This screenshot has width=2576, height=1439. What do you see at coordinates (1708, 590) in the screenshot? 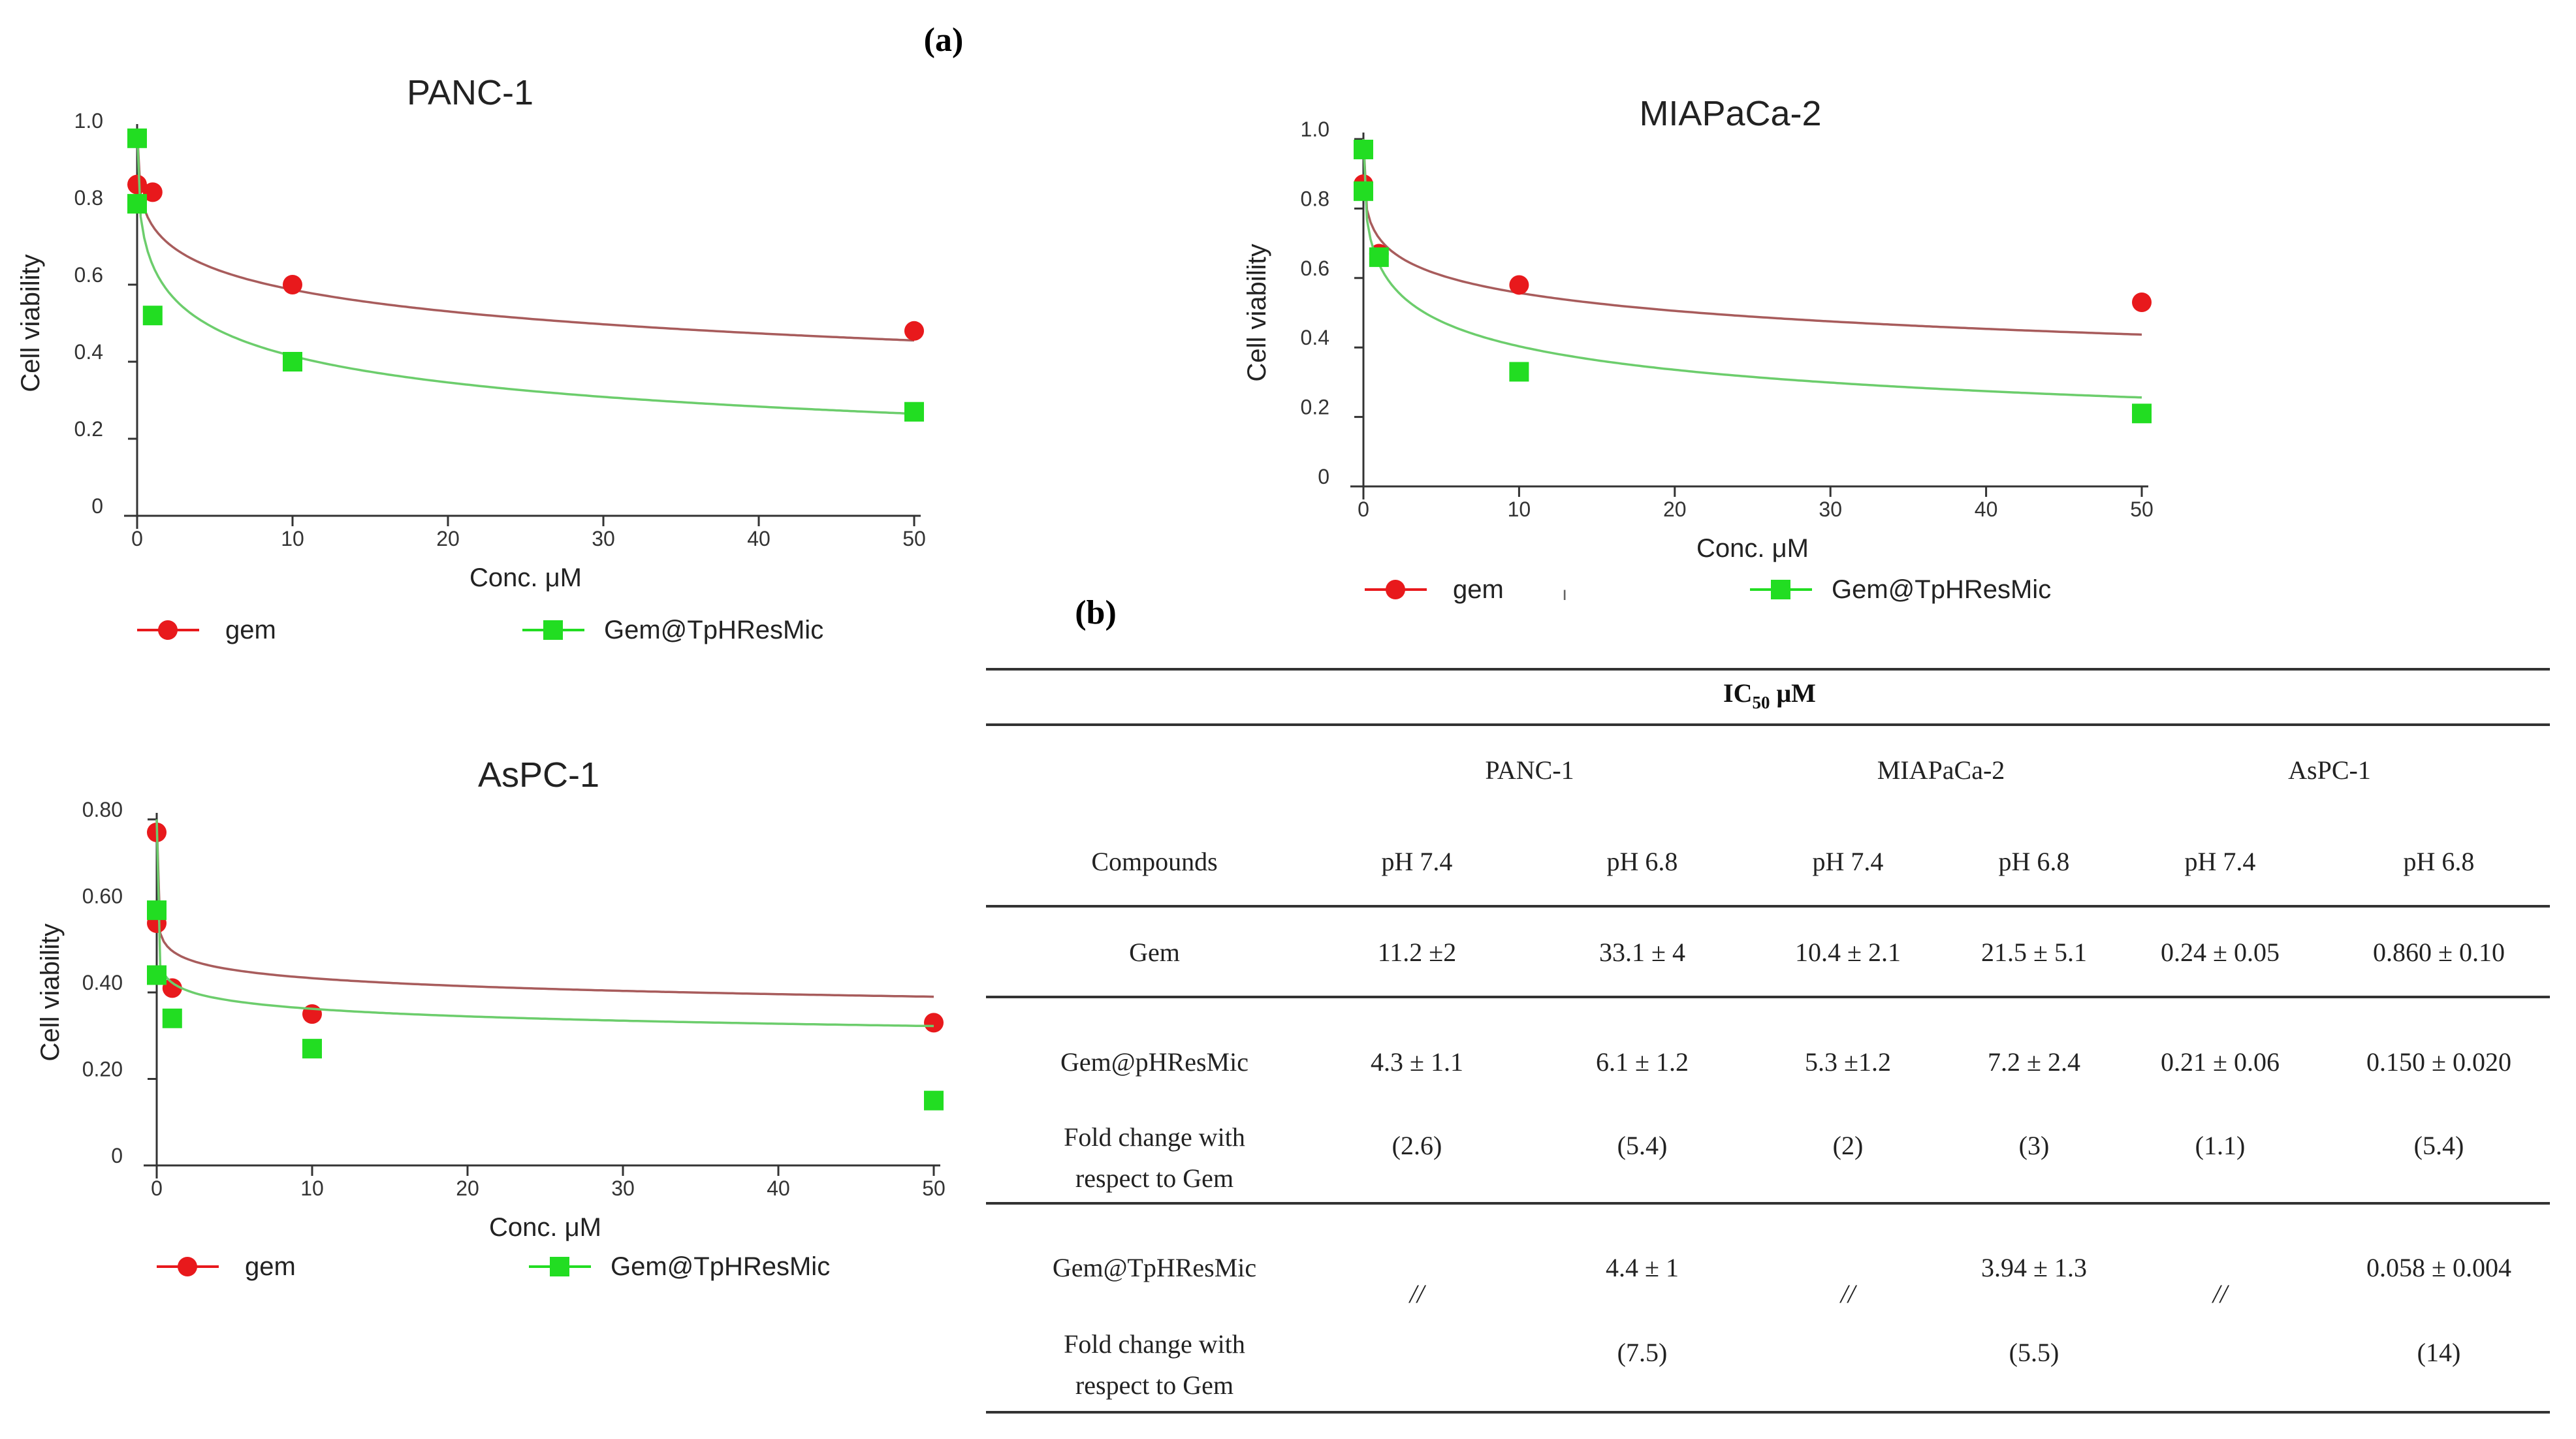
I see `legend: gem Gem@TpHResMic ı` at bounding box center [1708, 590].